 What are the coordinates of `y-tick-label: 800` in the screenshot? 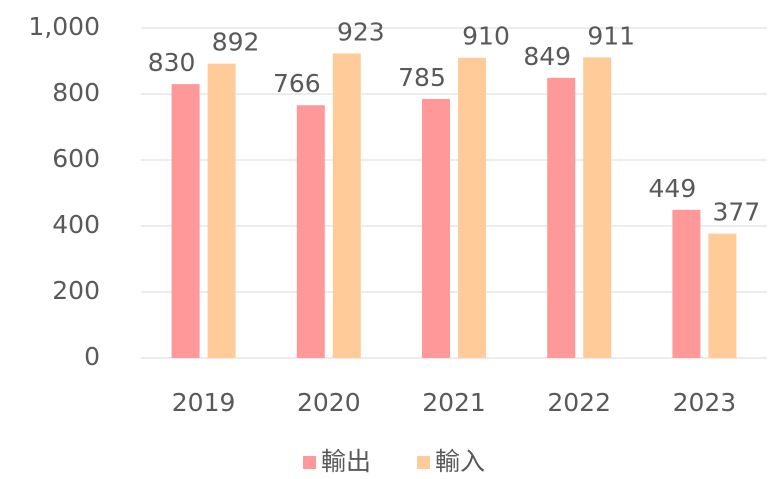 It's located at (76, 92).